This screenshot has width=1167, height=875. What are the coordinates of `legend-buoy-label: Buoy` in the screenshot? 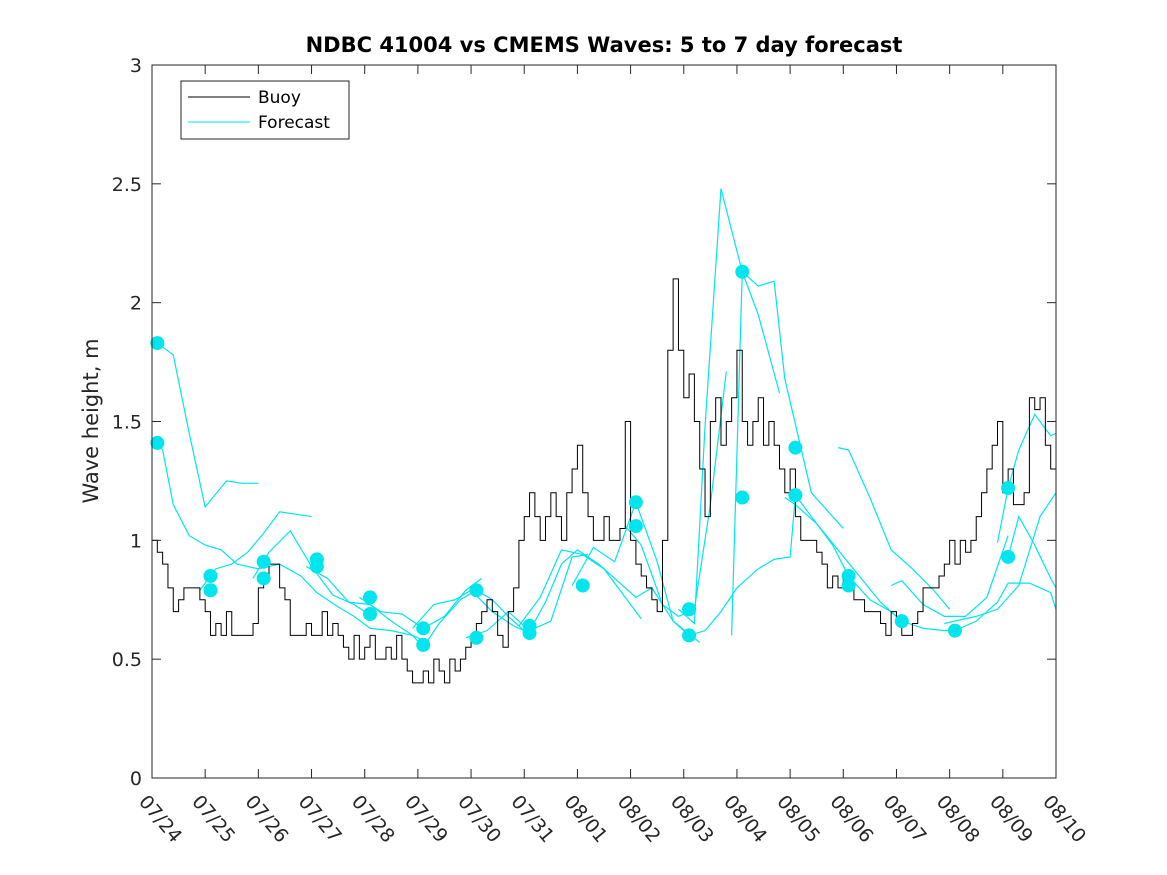 It's located at (279, 98).